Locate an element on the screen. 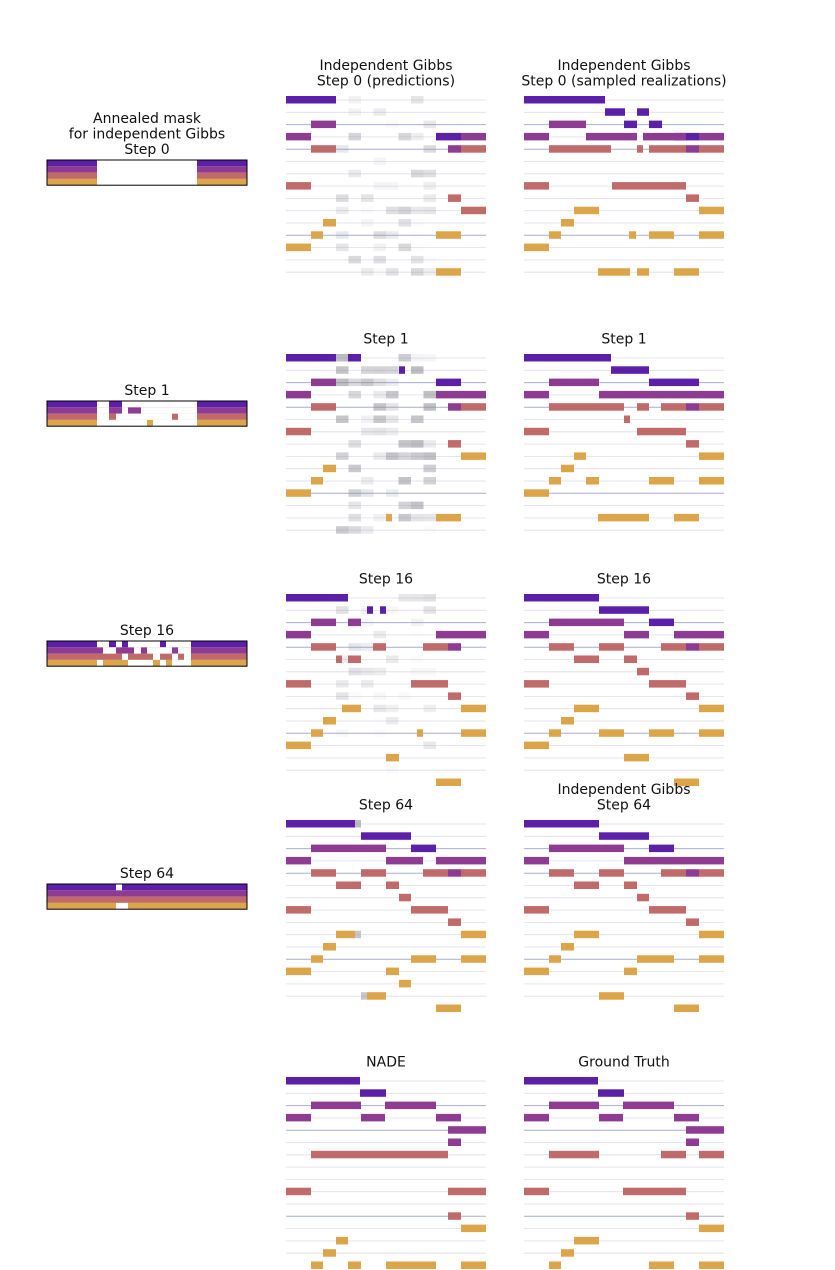 The width and height of the screenshot is (835, 1270). panel-title-left-1: Step 1 is located at coordinates (385, 340).